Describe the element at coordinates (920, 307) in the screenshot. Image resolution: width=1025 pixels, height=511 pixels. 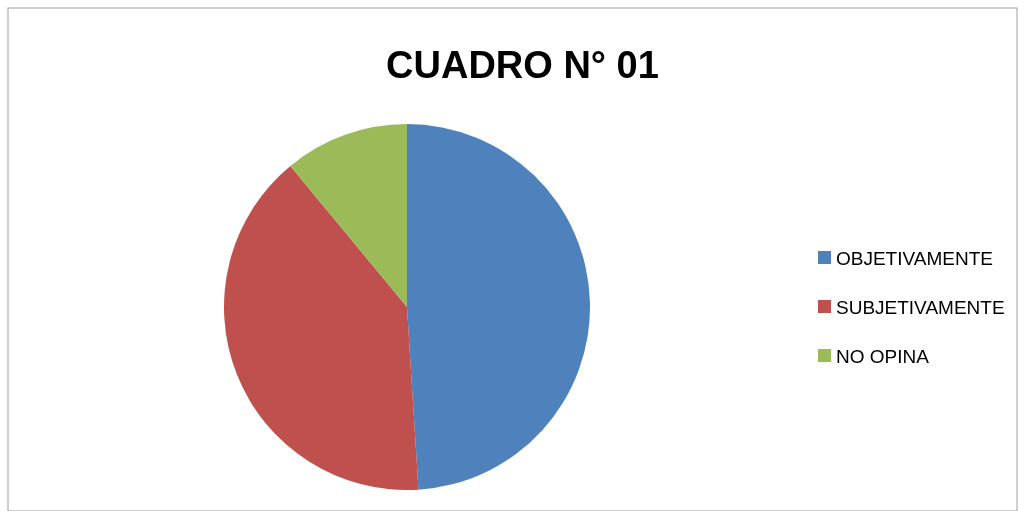
I see `legend-label: SUBJETIVAMENTE` at that location.